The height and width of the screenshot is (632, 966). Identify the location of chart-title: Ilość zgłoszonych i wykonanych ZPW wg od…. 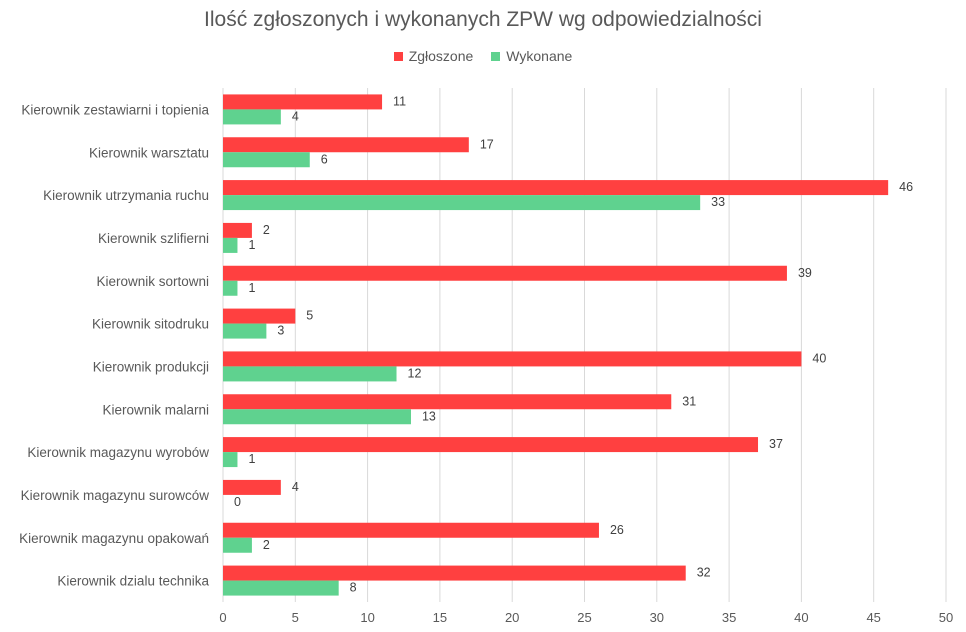
(483, 19).